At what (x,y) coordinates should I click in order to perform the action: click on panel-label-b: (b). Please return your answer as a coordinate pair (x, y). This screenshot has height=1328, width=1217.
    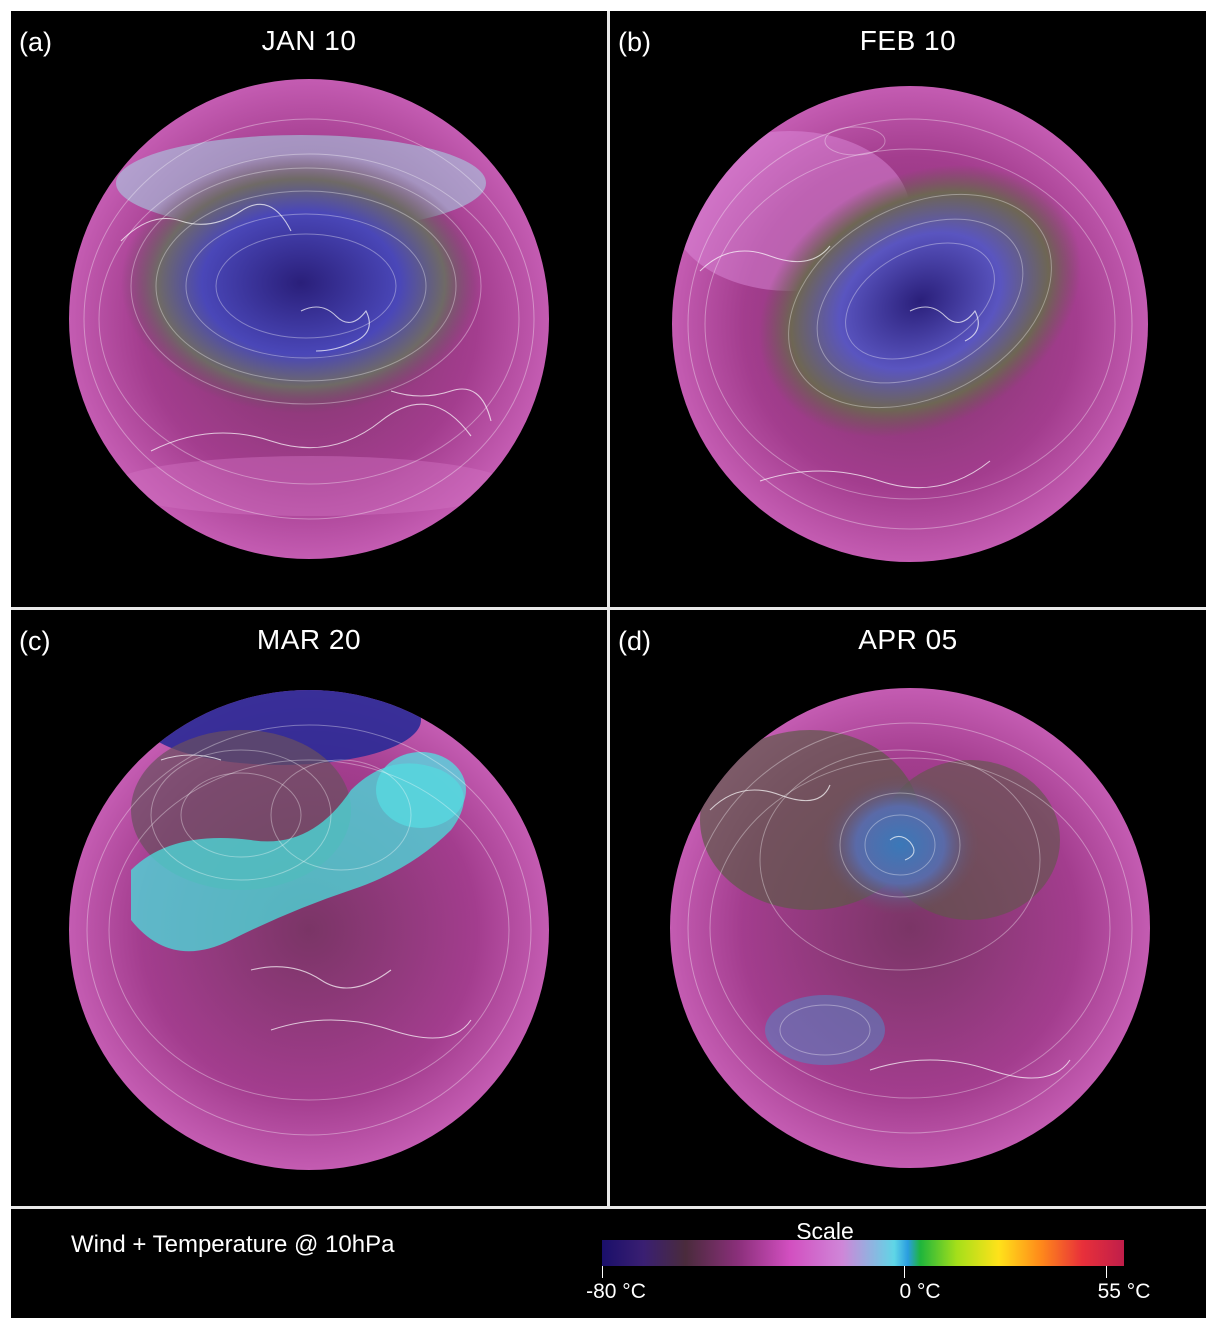
    Looking at the image, I should click on (634, 42).